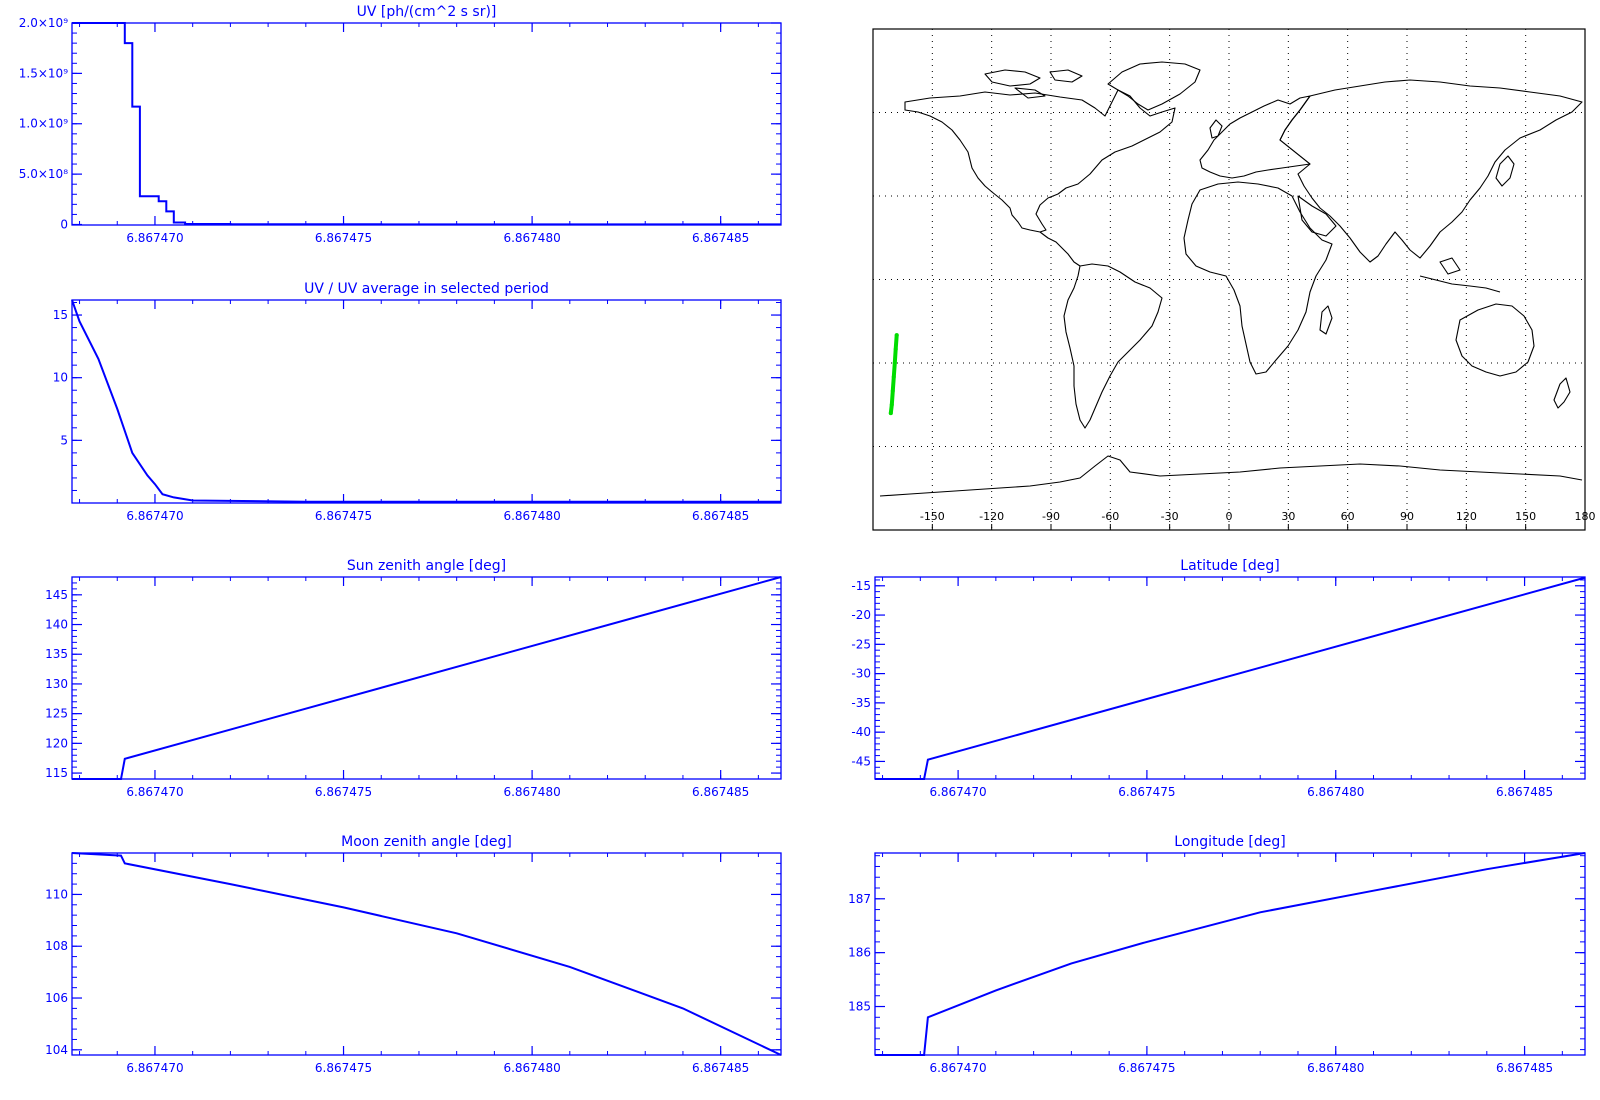  I want to click on map-lon-label: -60, so click(1110, 516).